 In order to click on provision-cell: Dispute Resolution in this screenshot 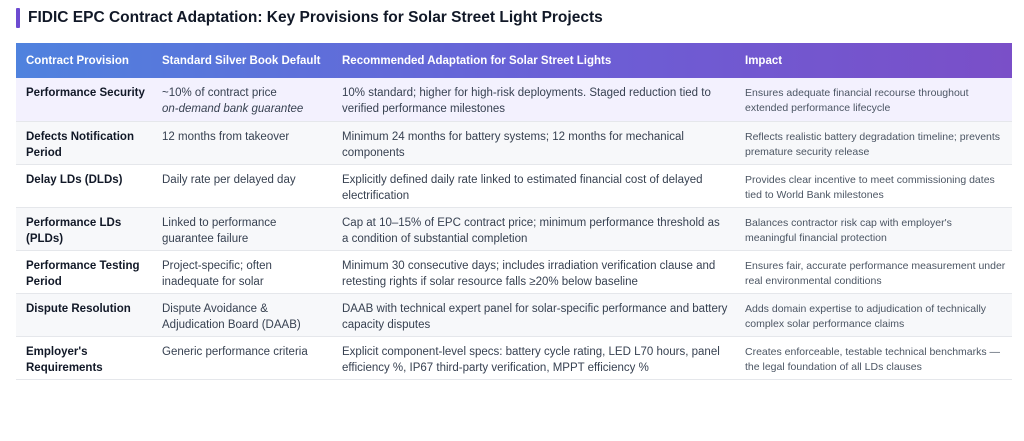, I will do `click(84, 315)`.